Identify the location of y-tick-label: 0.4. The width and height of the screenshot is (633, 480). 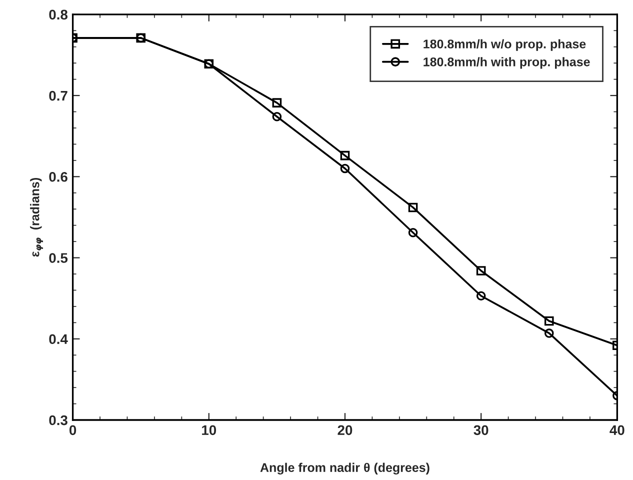
(58, 339).